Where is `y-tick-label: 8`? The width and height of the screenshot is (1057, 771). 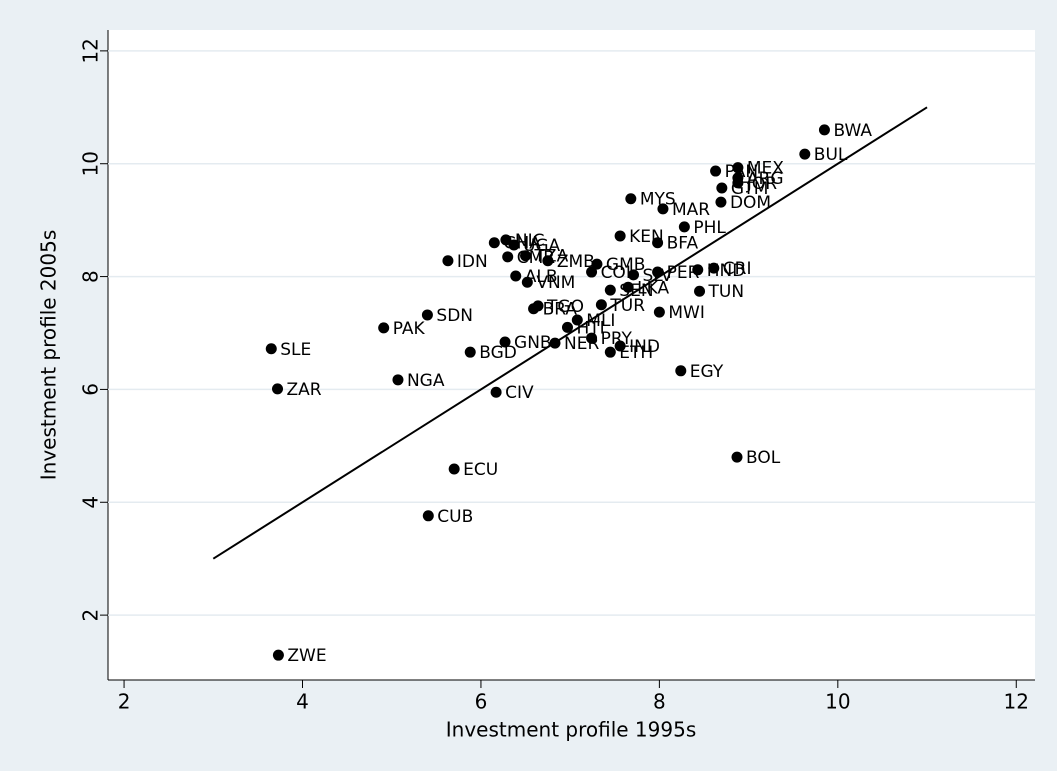
y-tick-label: 8 is located at coordinates (91, 276).